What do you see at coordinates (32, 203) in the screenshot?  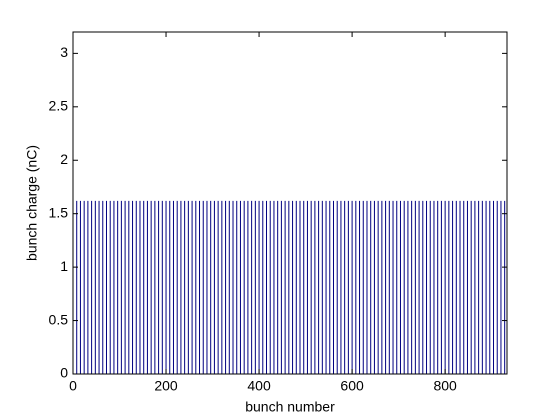 I see `y-axis-label: bunch charge (nC)` at bounding box center [32, 203].